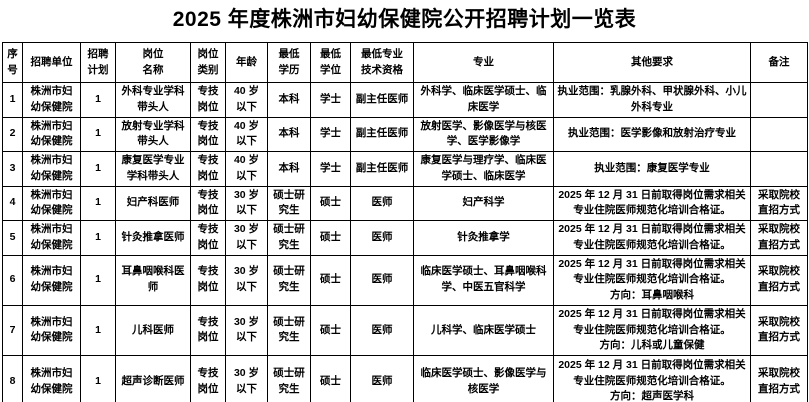 This screenshot has height=402, width=809. I want to click on cell-post: 放射专业学科 带头人, so click(153, 134).